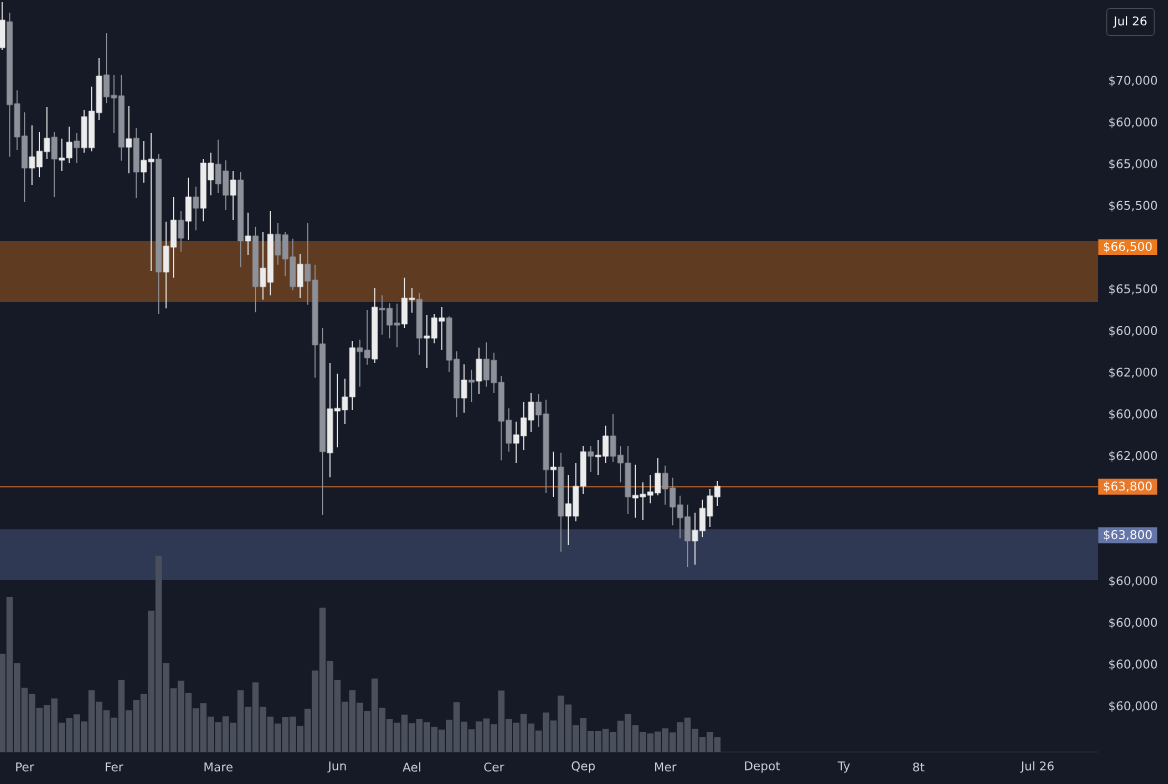  What do you see at coordinates (218, 767) in the screenshot?
I see `x-tick-label: Mare` at bounding box center [218, 767].